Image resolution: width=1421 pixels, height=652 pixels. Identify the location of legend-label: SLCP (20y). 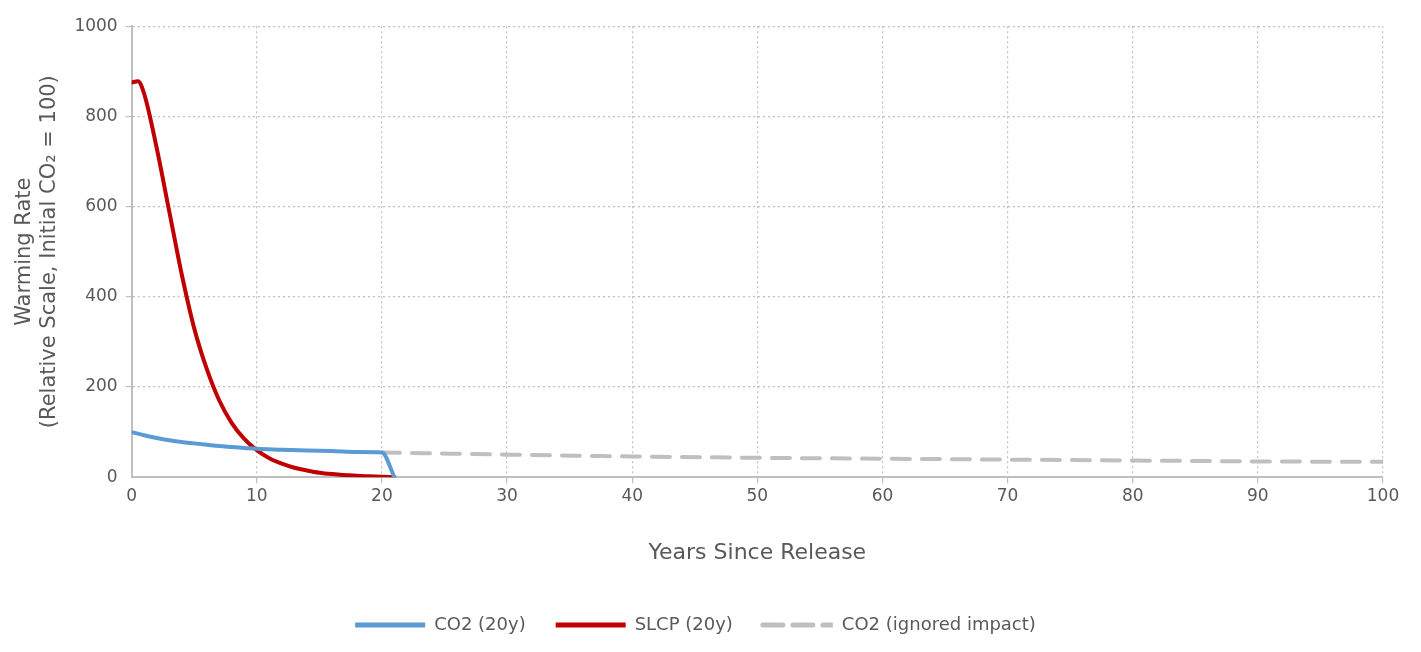
(683, 623).